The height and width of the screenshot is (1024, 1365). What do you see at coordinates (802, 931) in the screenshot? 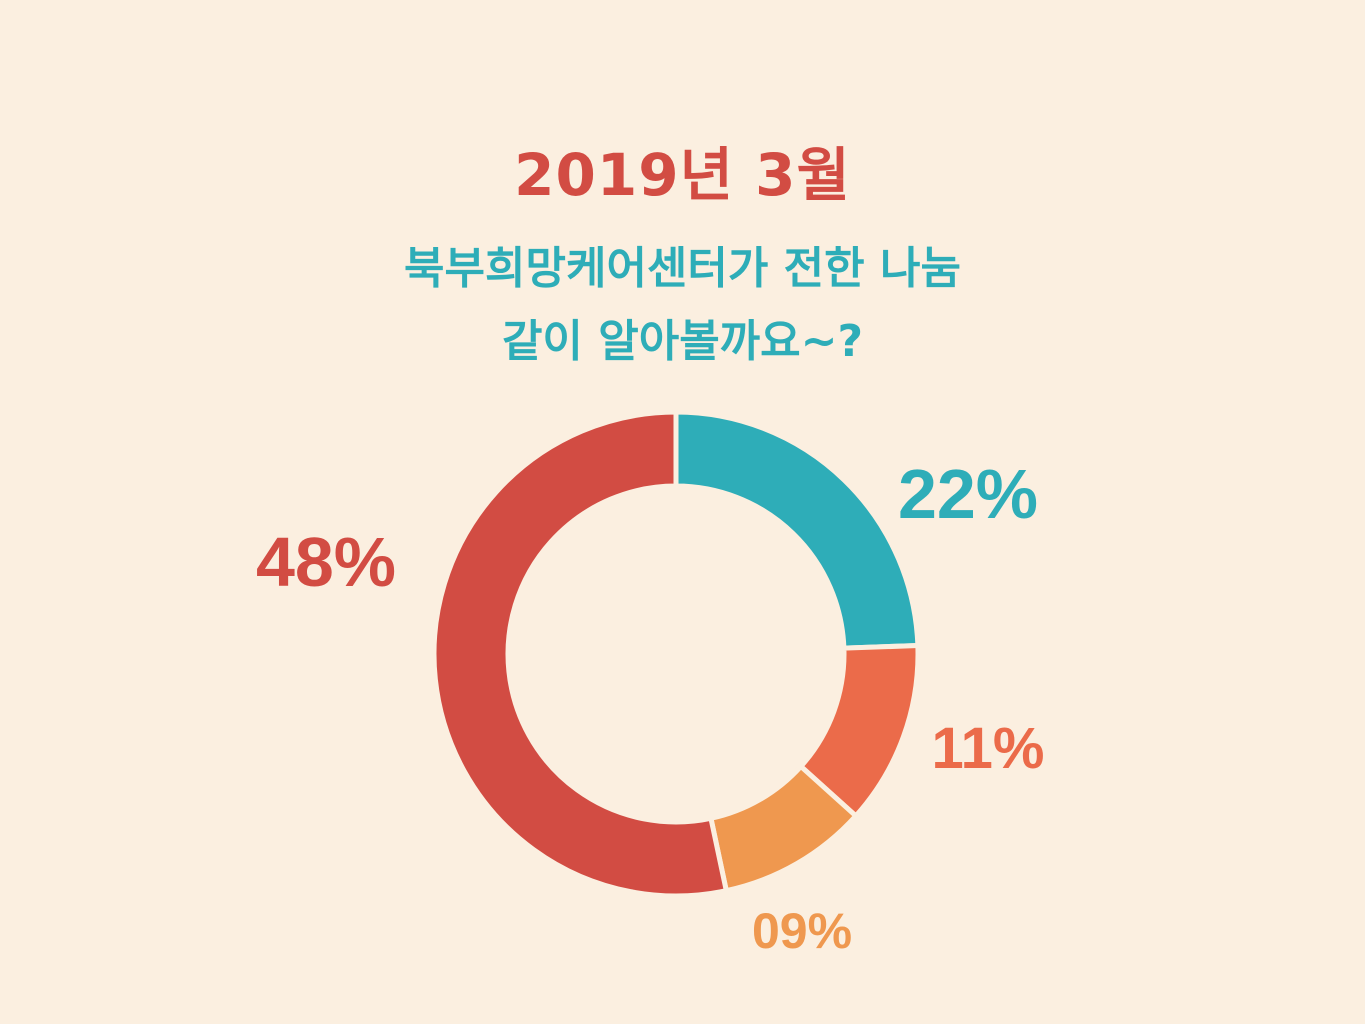
I see `slice-label-3: 09%` at bounding box center [802, 931].